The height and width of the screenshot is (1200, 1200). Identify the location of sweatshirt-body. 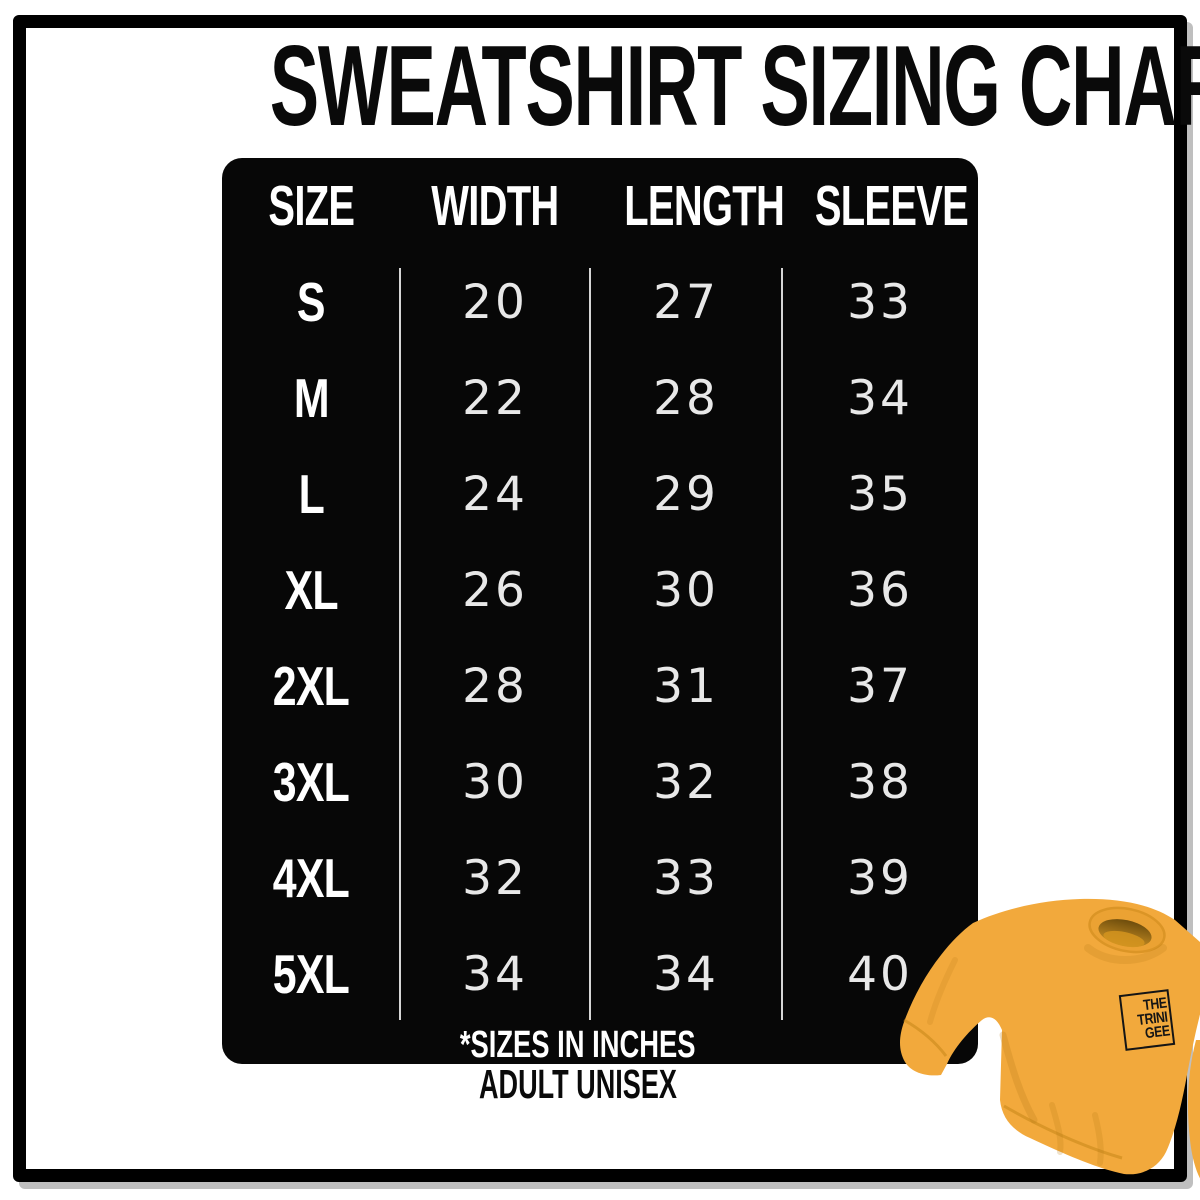
(1050, 1036).